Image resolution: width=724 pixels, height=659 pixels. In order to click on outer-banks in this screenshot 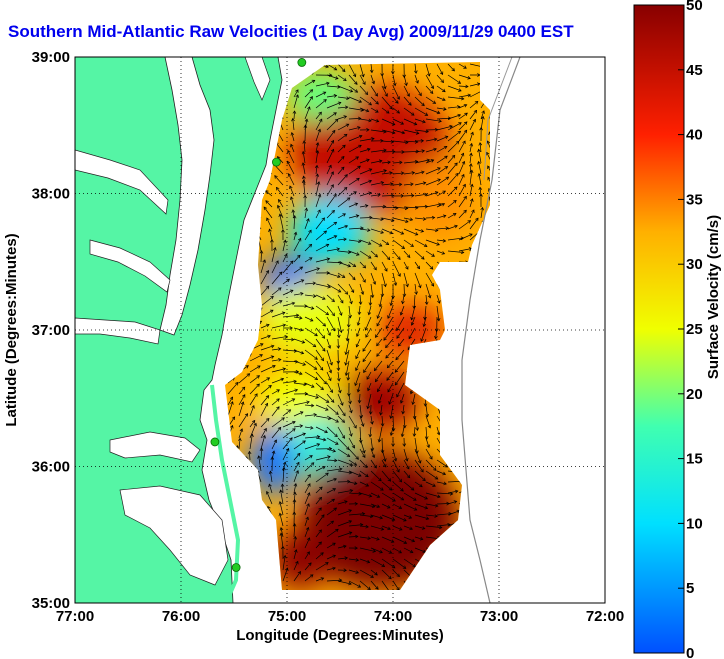, I will do `click(225, 493)`.